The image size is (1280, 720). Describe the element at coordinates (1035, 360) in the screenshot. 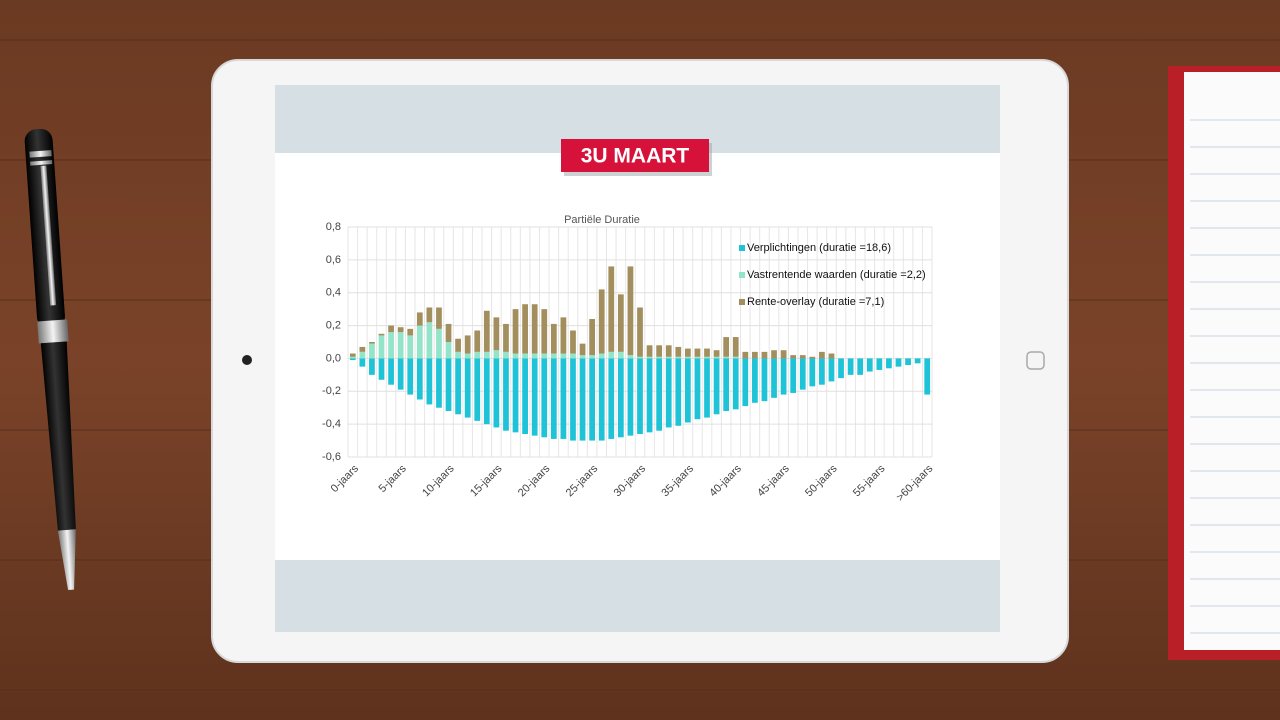

I see `home-button` at that location.